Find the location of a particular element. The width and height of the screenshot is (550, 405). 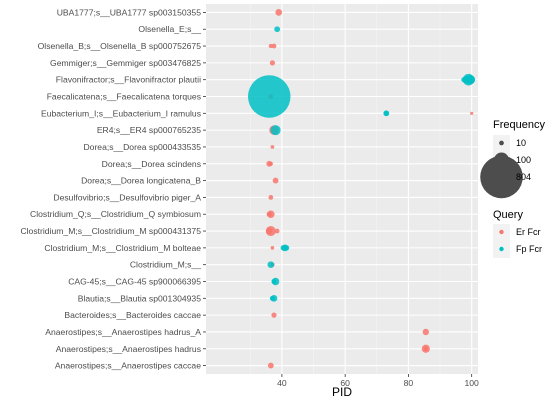

frequency-legend: Frequency 10 100 804 is located at coordinates (512, 159).